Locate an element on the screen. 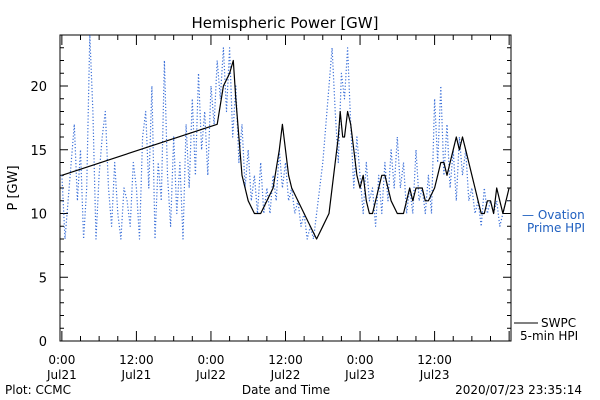  y-tick-label: 15 is located at coordinates (38, 151).